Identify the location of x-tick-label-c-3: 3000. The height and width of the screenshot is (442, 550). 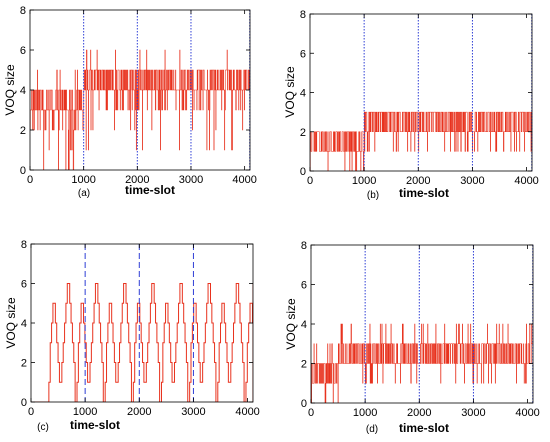
(193, 412).